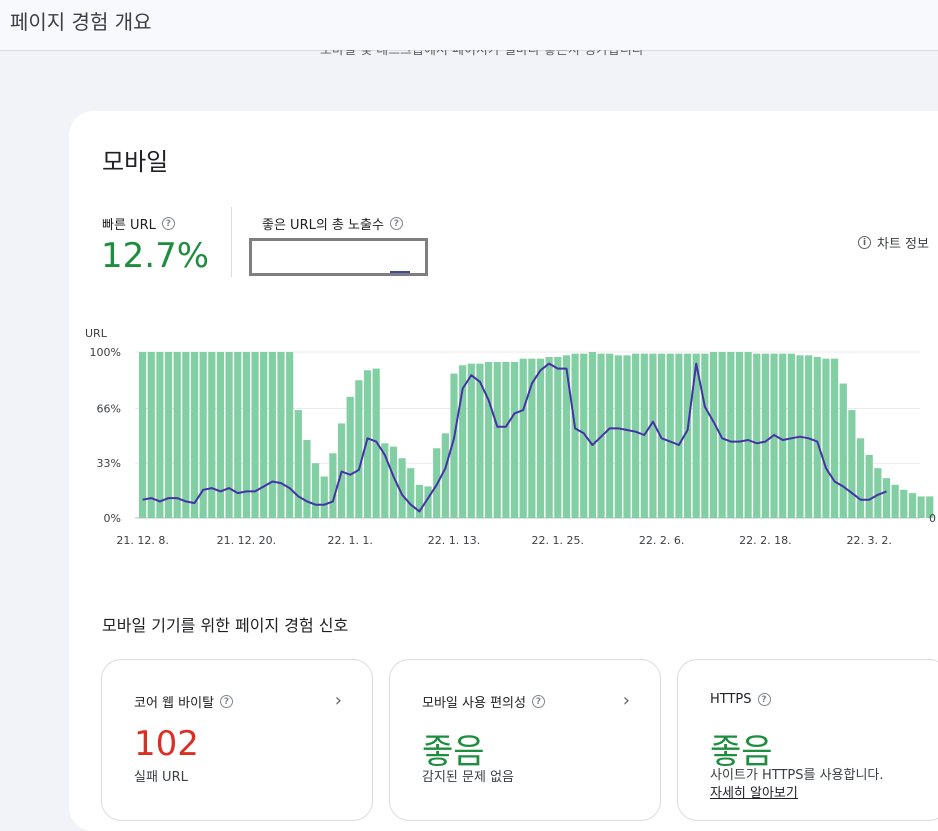 Image resolution: width=938 pixels, height=831 pixels. Describe the element at coordinates (237, 740) in the screenshot. I see `core-web-vitals-card: 코어 웹 바이탈 ? › 102 실패 URL` at that location.